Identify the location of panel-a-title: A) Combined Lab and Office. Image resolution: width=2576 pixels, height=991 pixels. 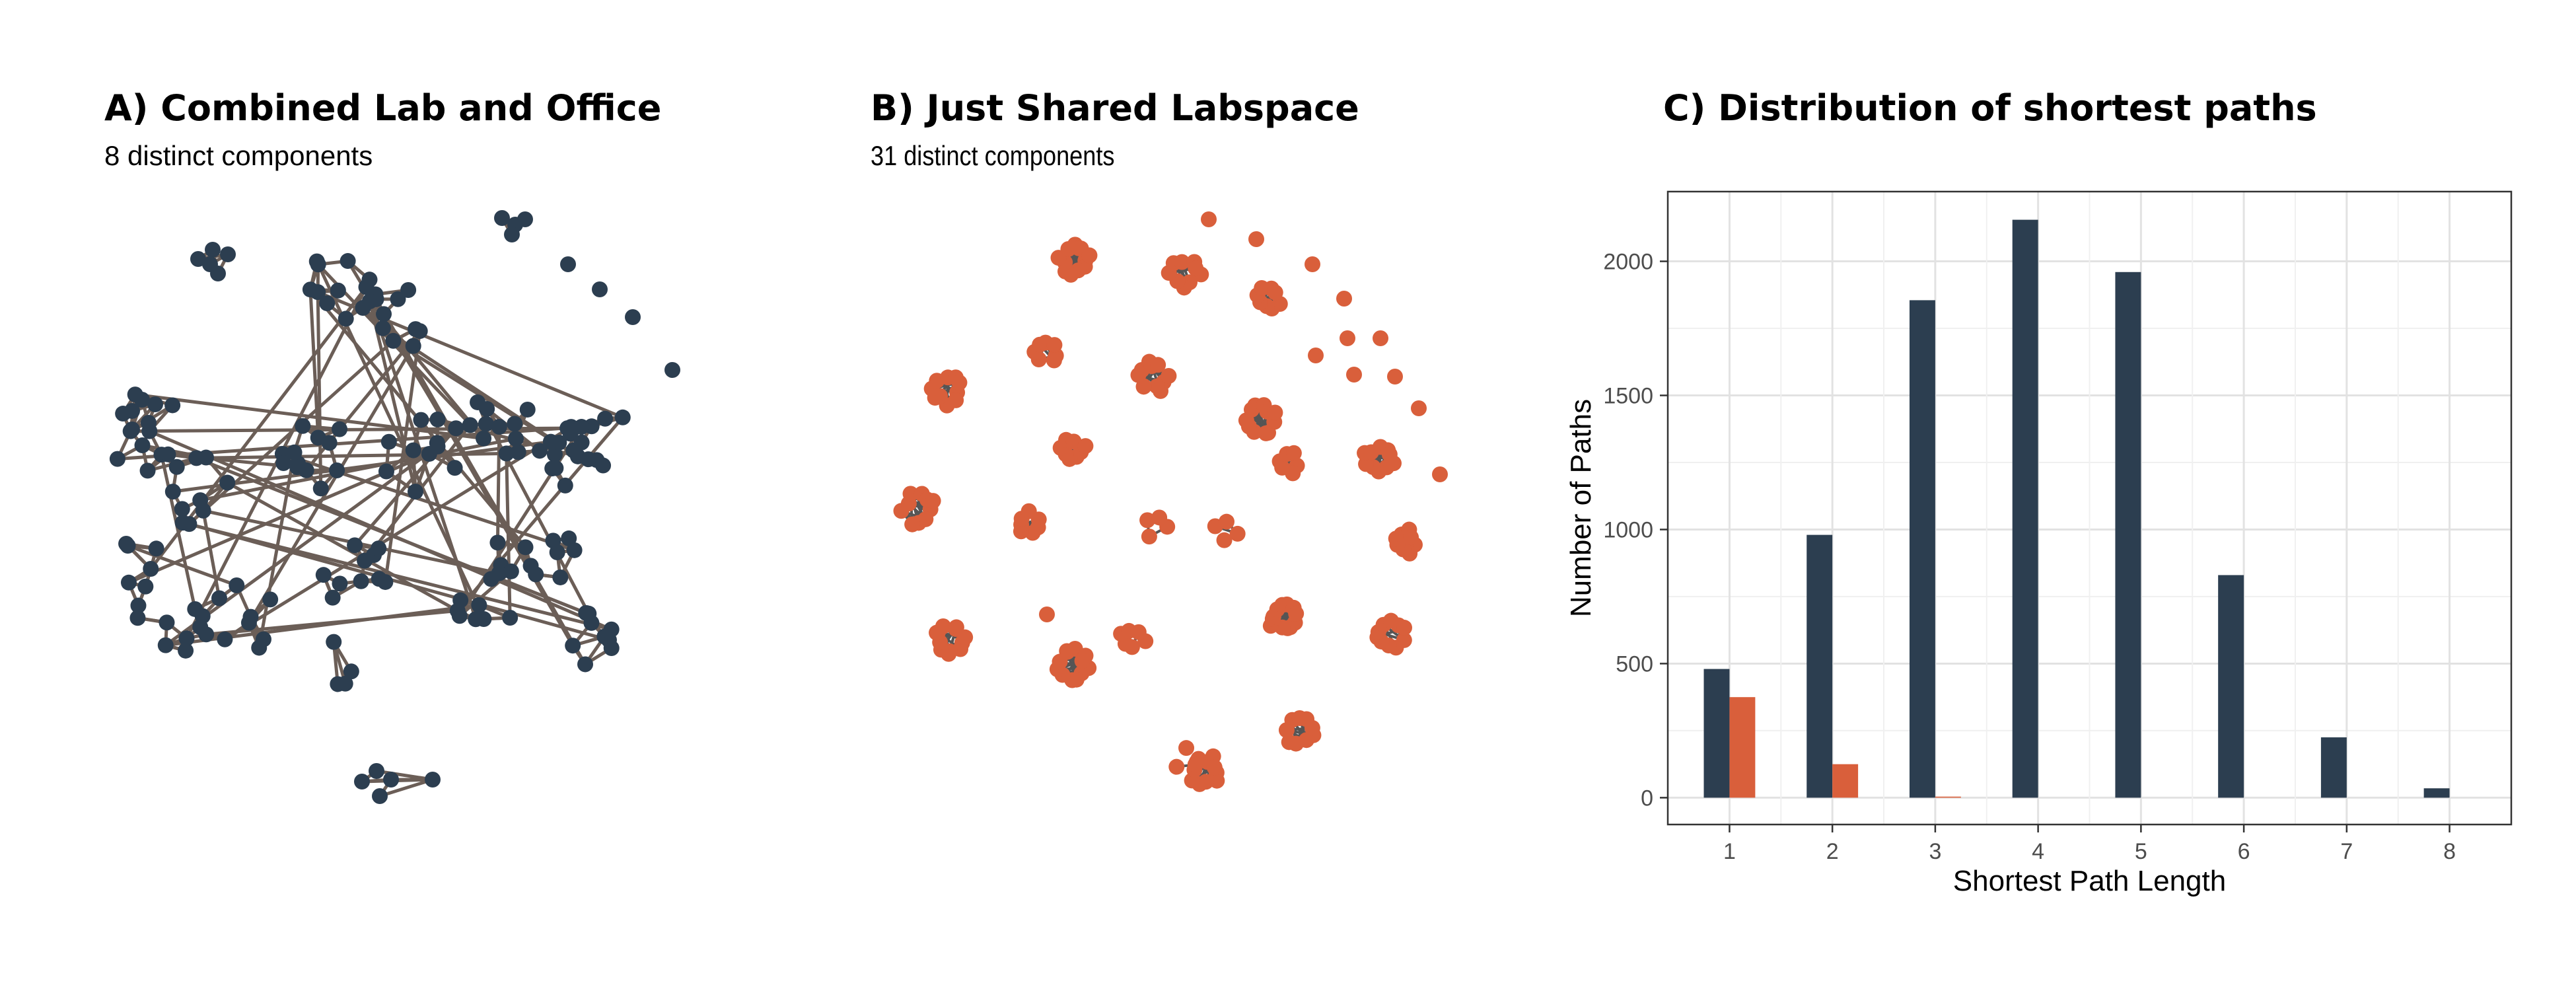
(383, 108).